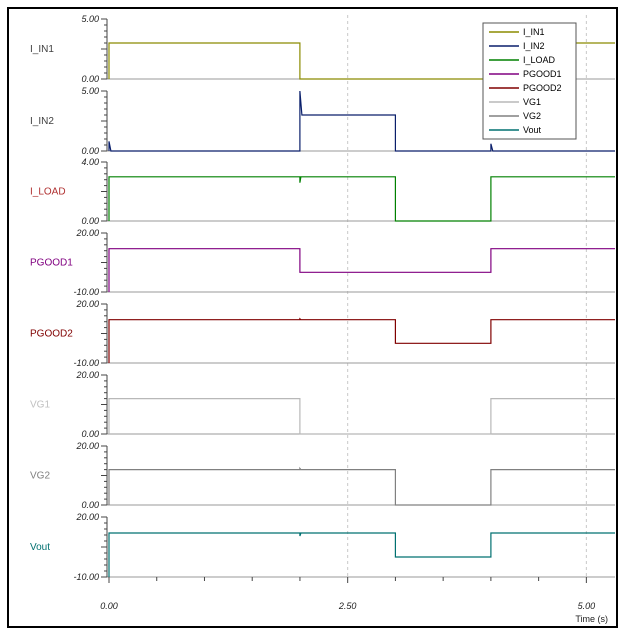 This screenshot has width=625, height=635. What do you see at coordinates (534, 46) in the screenshot?
I see `legend-entry-I_IN2: I_IN2` at bounding box center [534, 46].